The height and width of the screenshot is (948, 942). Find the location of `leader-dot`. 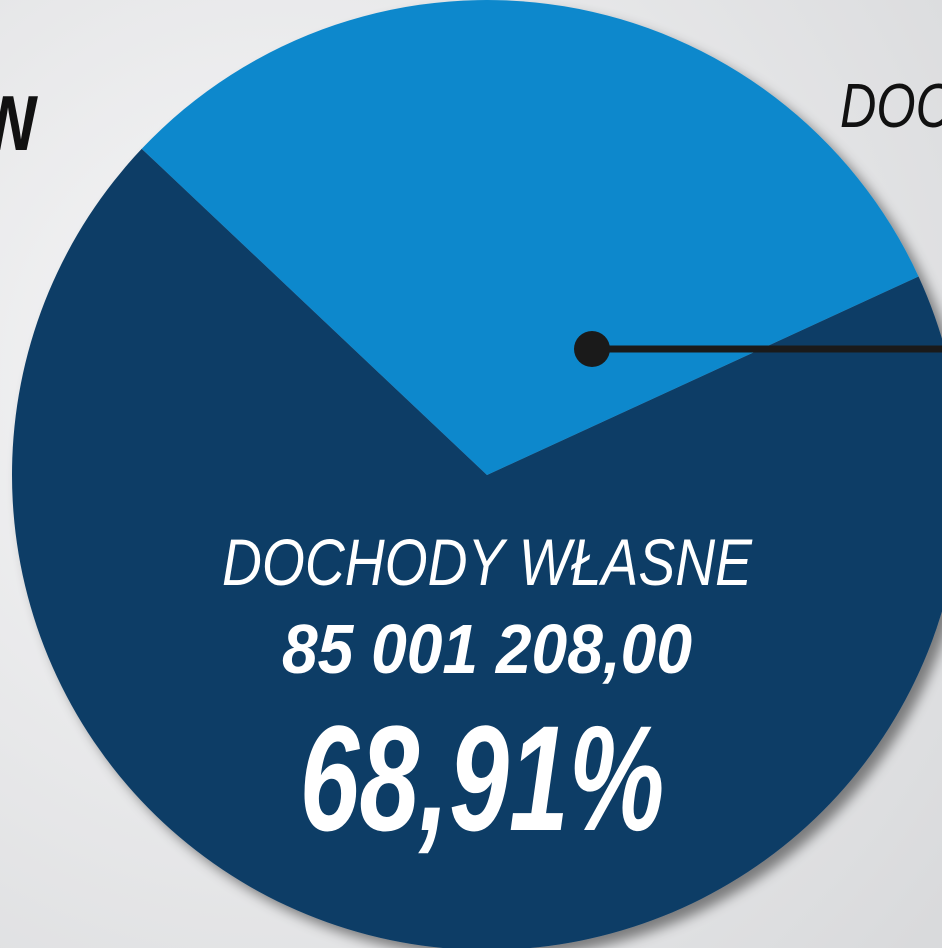

leader-dot is located at coordinates (592, 349).